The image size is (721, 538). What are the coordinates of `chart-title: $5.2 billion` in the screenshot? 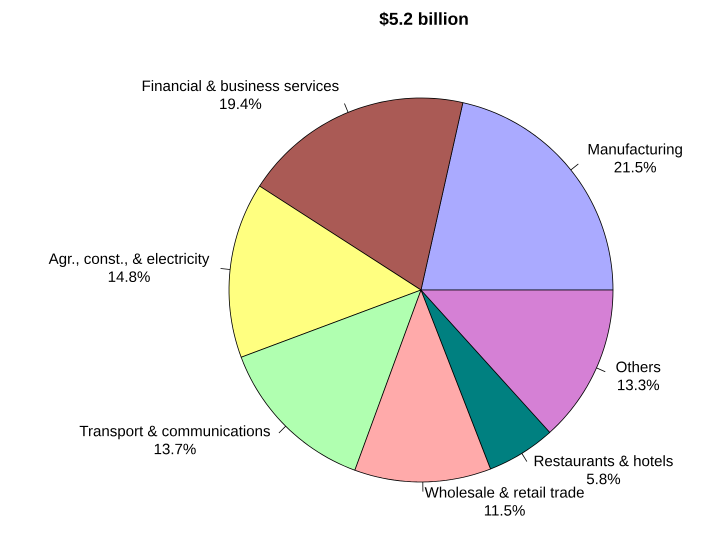 It's located at (423, 19).